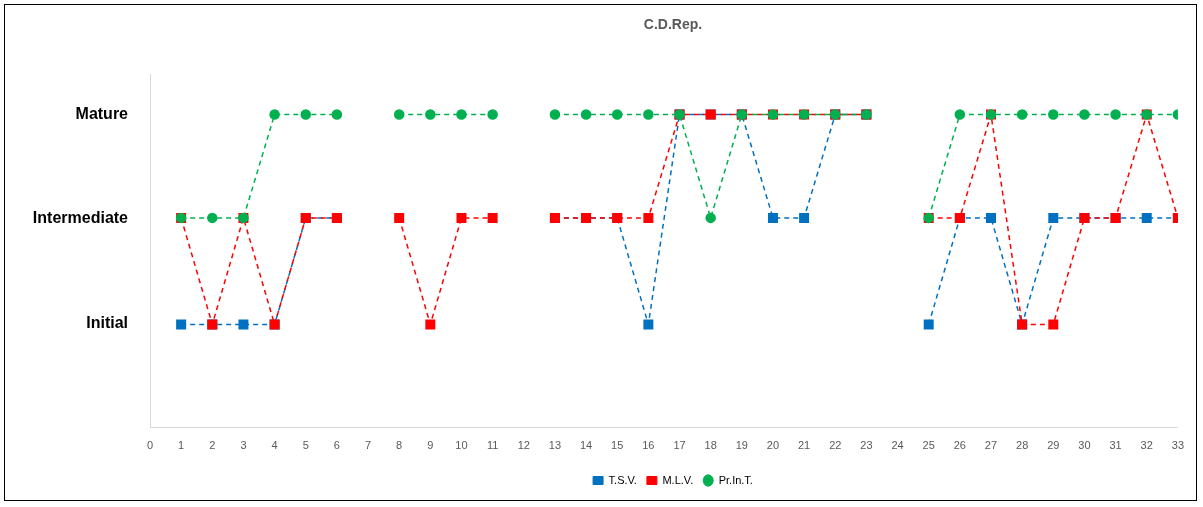 The height and width of the screenshot is (507, 1203). I want to click on x-tick-label: 17, so click(679, 445).